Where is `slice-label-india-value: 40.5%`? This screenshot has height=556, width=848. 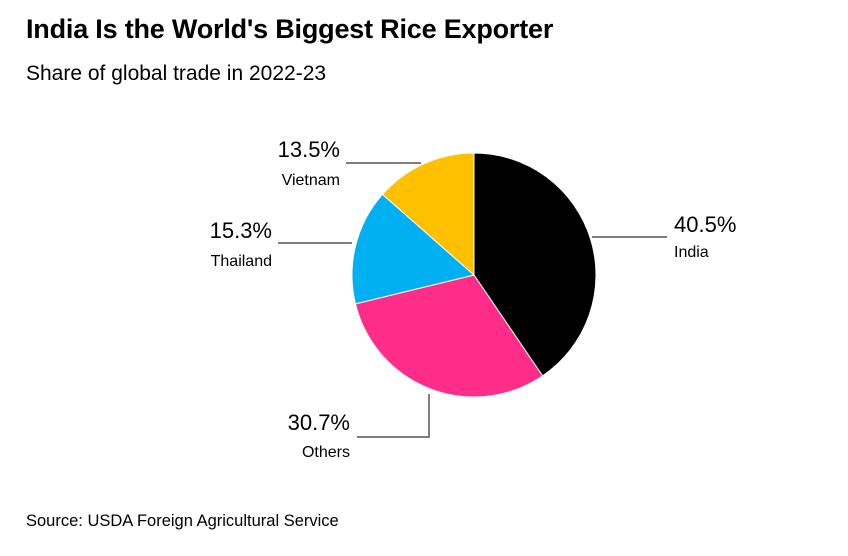 slice-label-india-value: 40.5% is located at coordinates (705, 224).